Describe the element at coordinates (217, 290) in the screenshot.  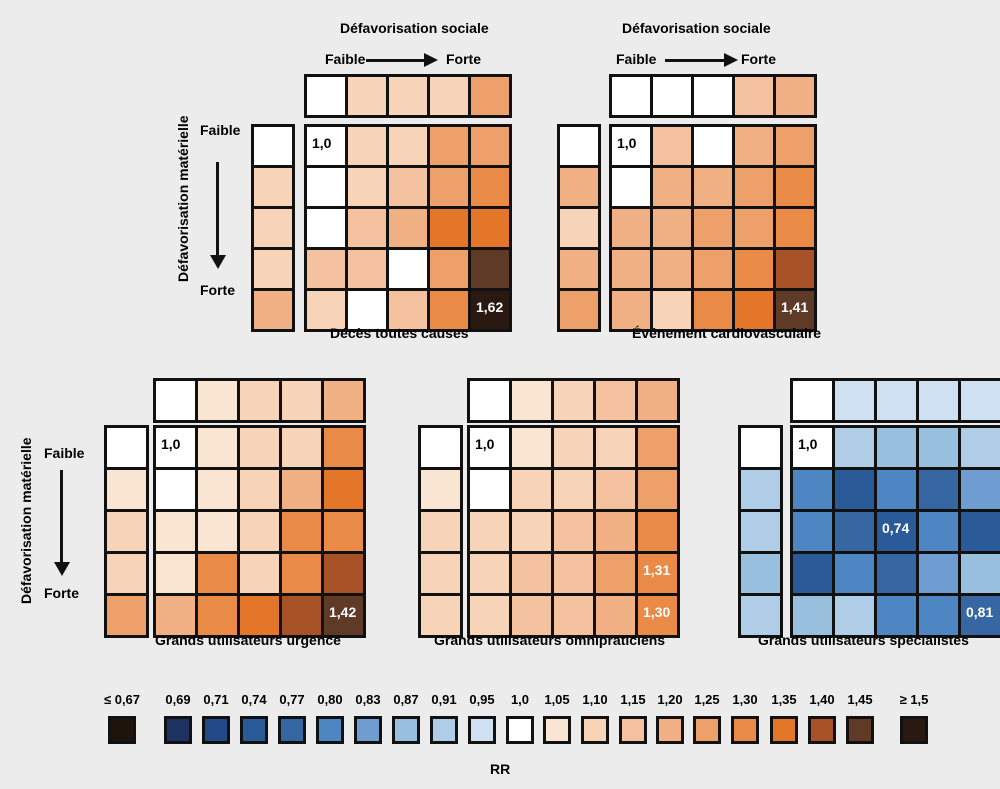
I see `forte-vertical-label-1: Forte` at that location.